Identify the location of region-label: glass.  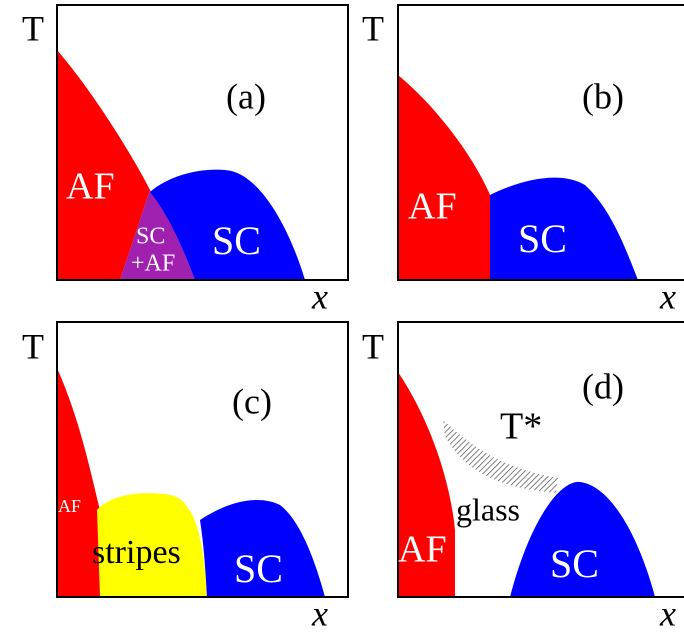
(488, 509).